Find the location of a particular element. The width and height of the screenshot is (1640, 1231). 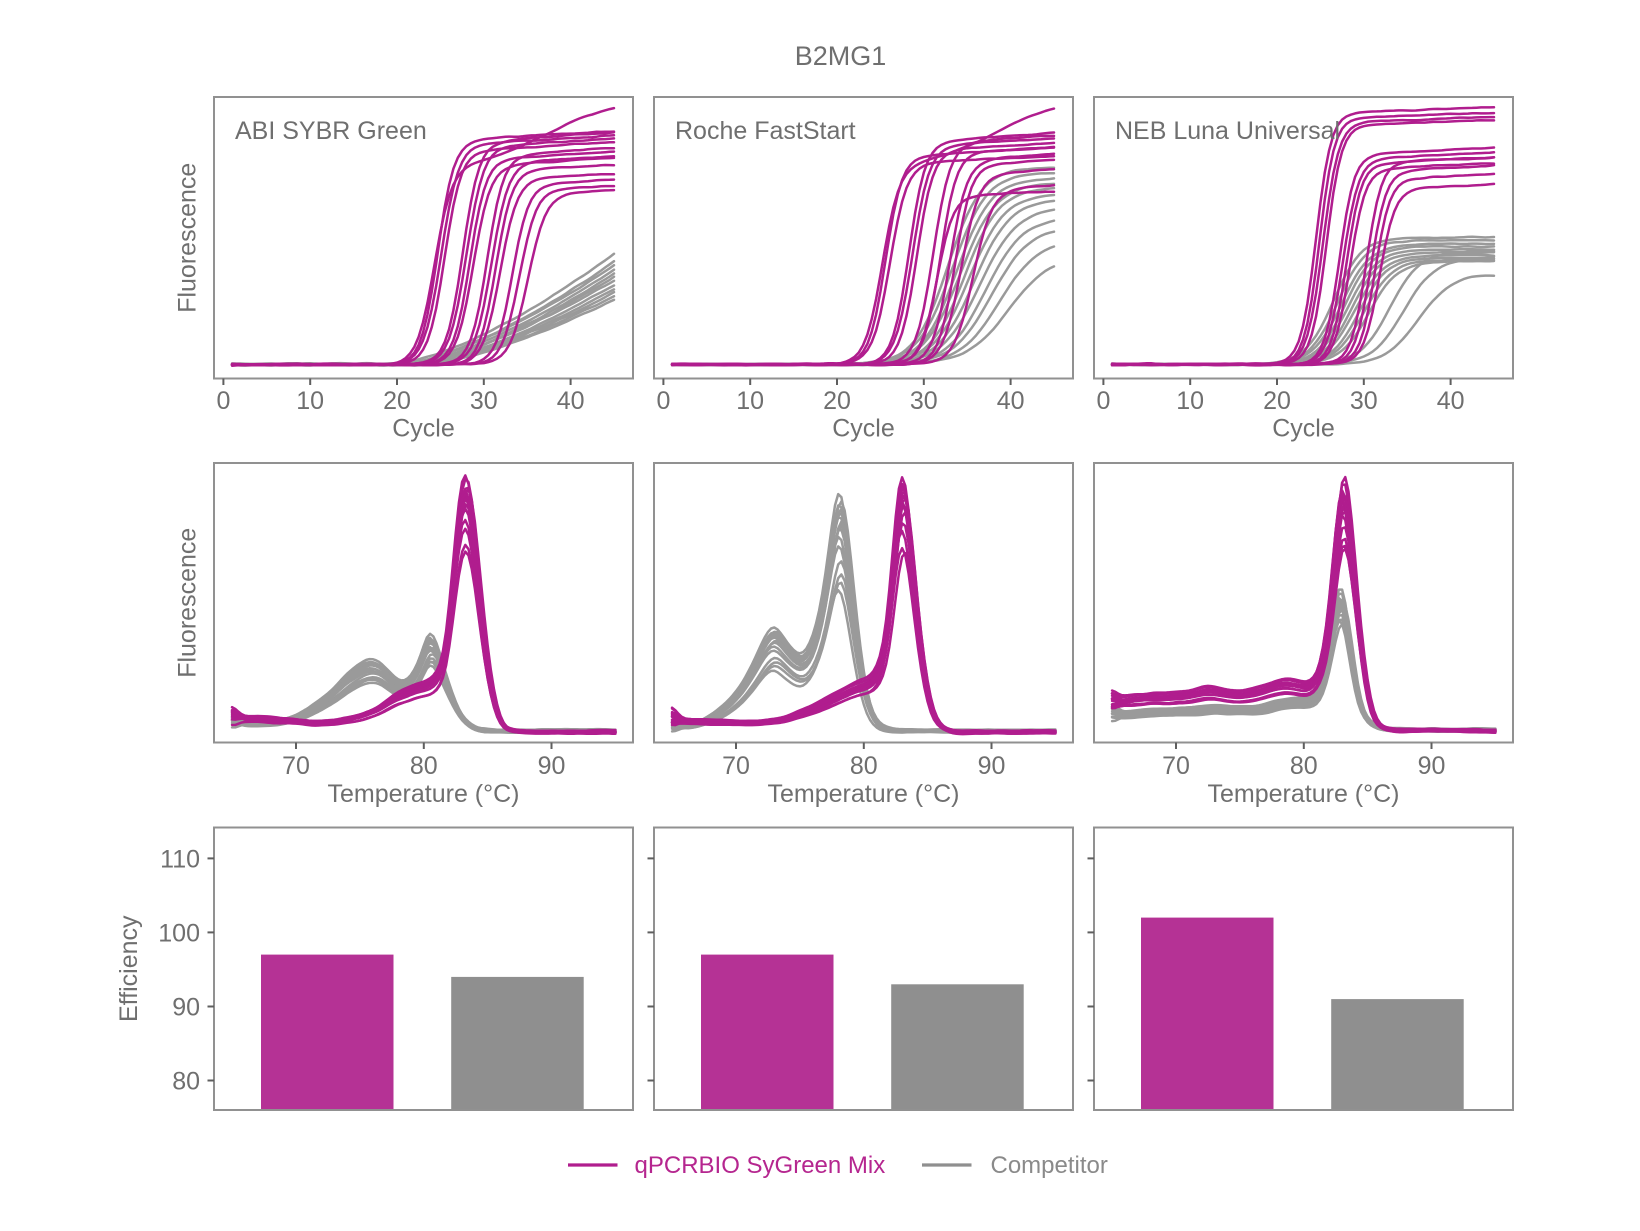

svg-text: Competitor is located at coordinates (1049, 1165).